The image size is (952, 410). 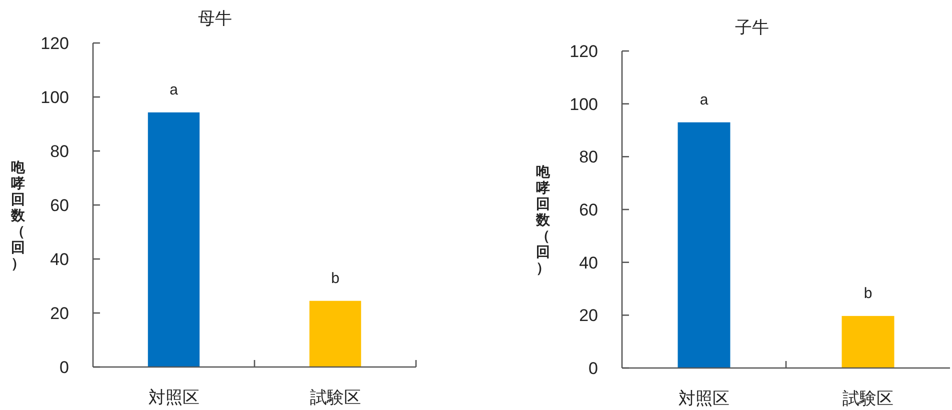 I want to click on chart-title: 子牛, so click(x=752, y=27).